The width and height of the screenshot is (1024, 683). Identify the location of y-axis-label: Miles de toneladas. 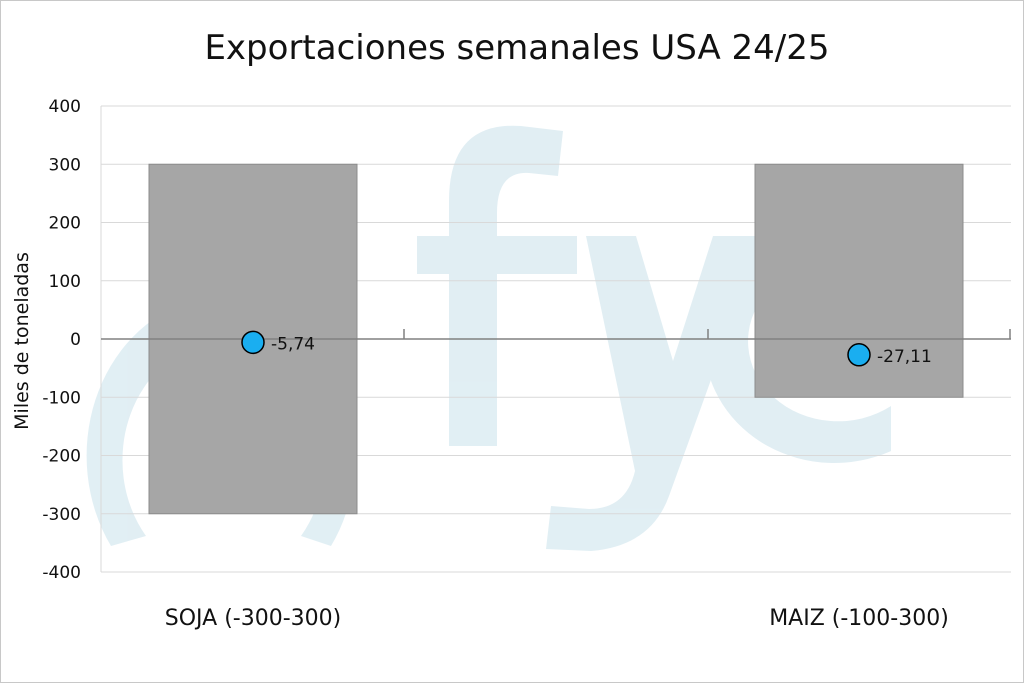
(22, 341).